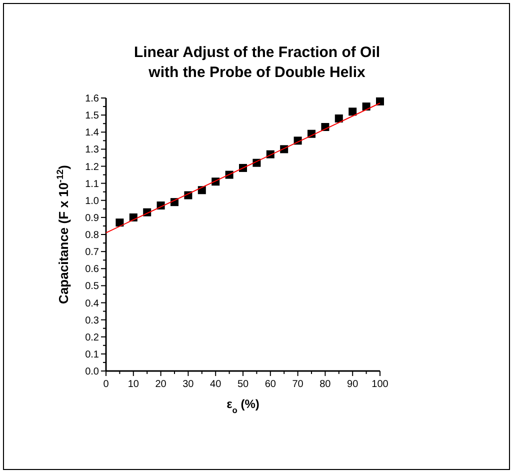  I want to click on x-tick-label: 50, so click(243, 384).